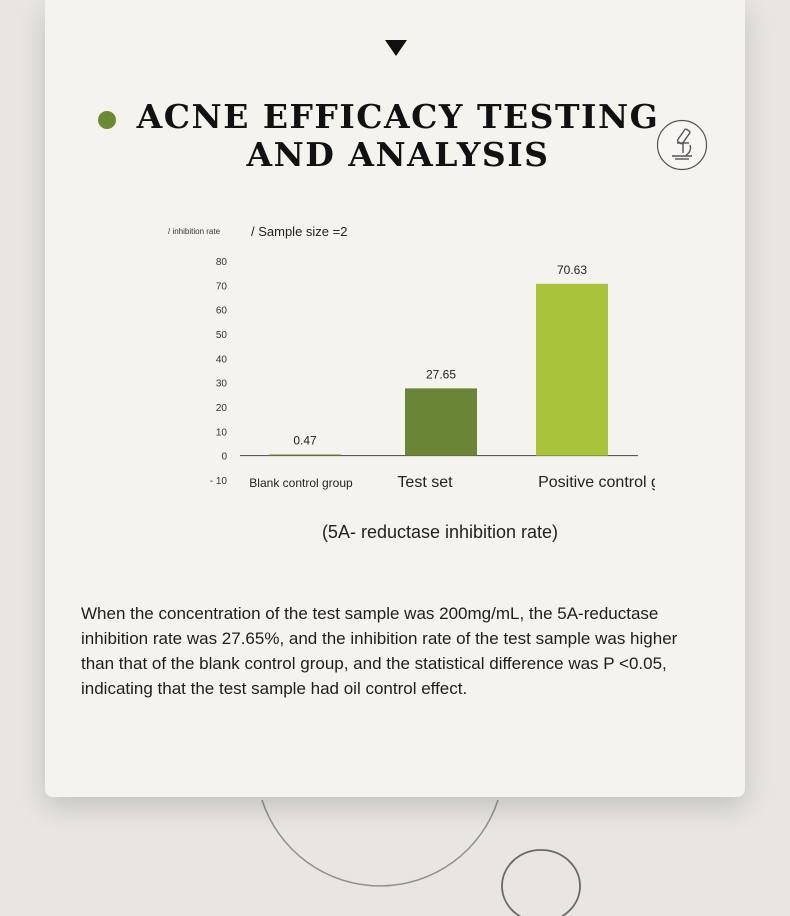 The width and height of the screenshot is (790, 916). I want to click on y-tick-label: 0, so click(224, 457).